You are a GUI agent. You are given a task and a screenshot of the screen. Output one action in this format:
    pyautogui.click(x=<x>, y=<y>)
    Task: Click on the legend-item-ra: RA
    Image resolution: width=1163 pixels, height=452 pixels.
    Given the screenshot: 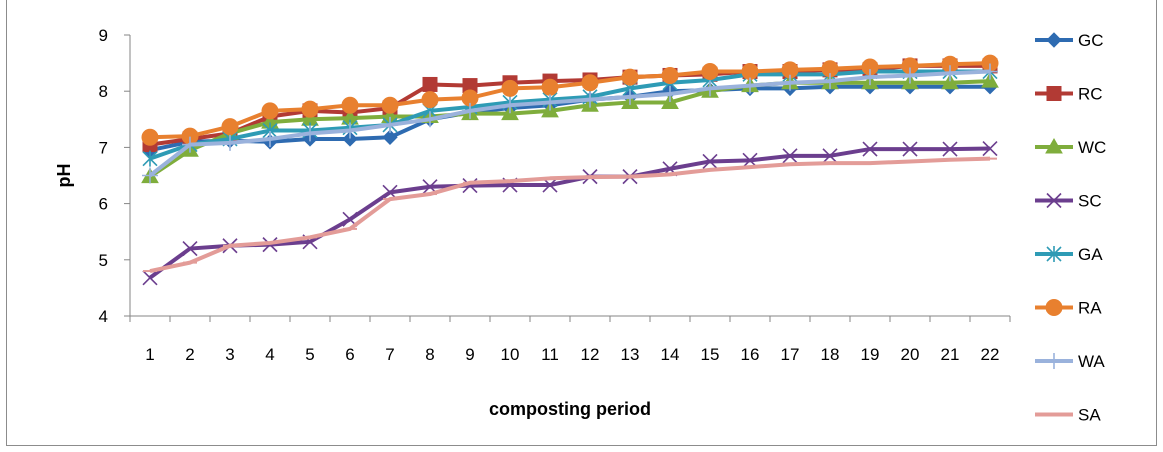 What is the action you would take?
    pyautogui.click(x=1068, y=308)
    